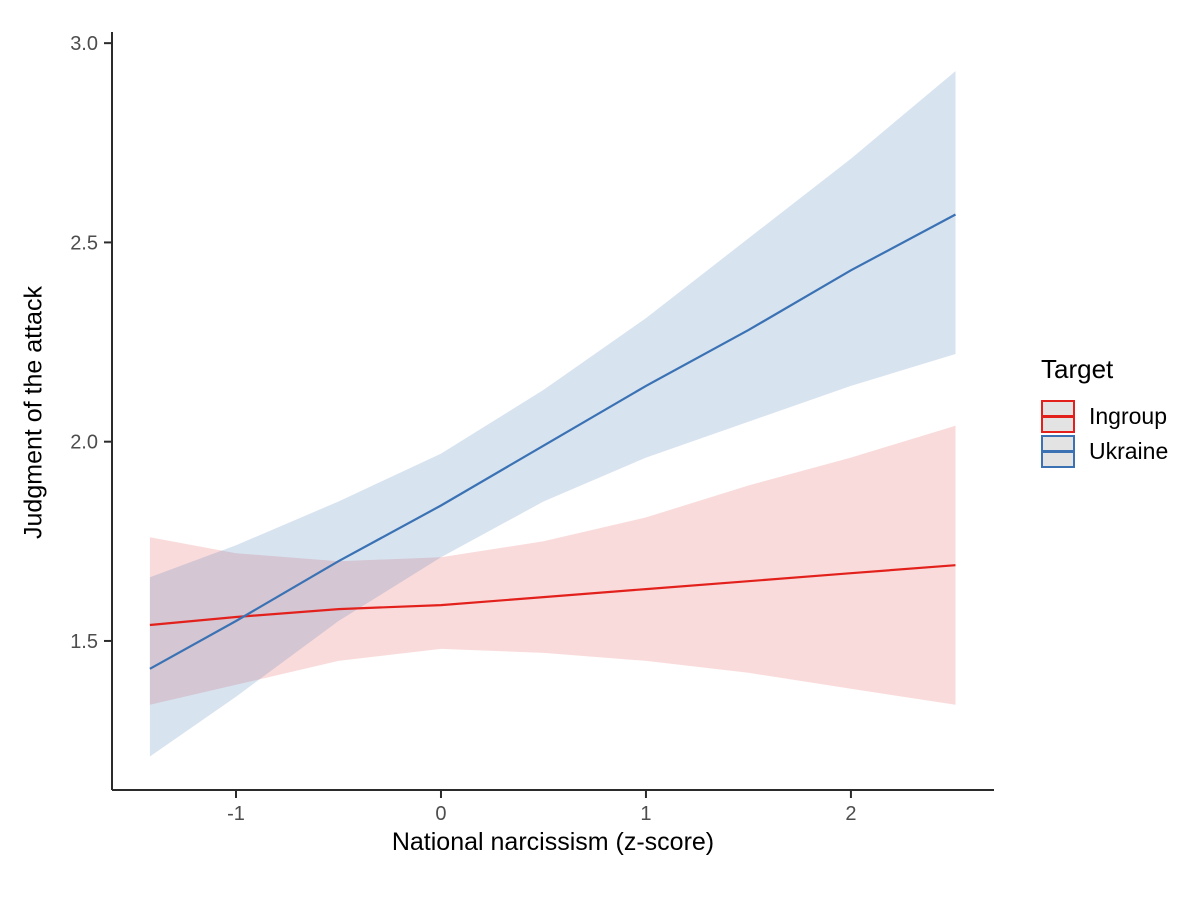  Describe the element at coordinates (84, 44) in the screenshot. I see `y-tick-label: 3.0` at that location.